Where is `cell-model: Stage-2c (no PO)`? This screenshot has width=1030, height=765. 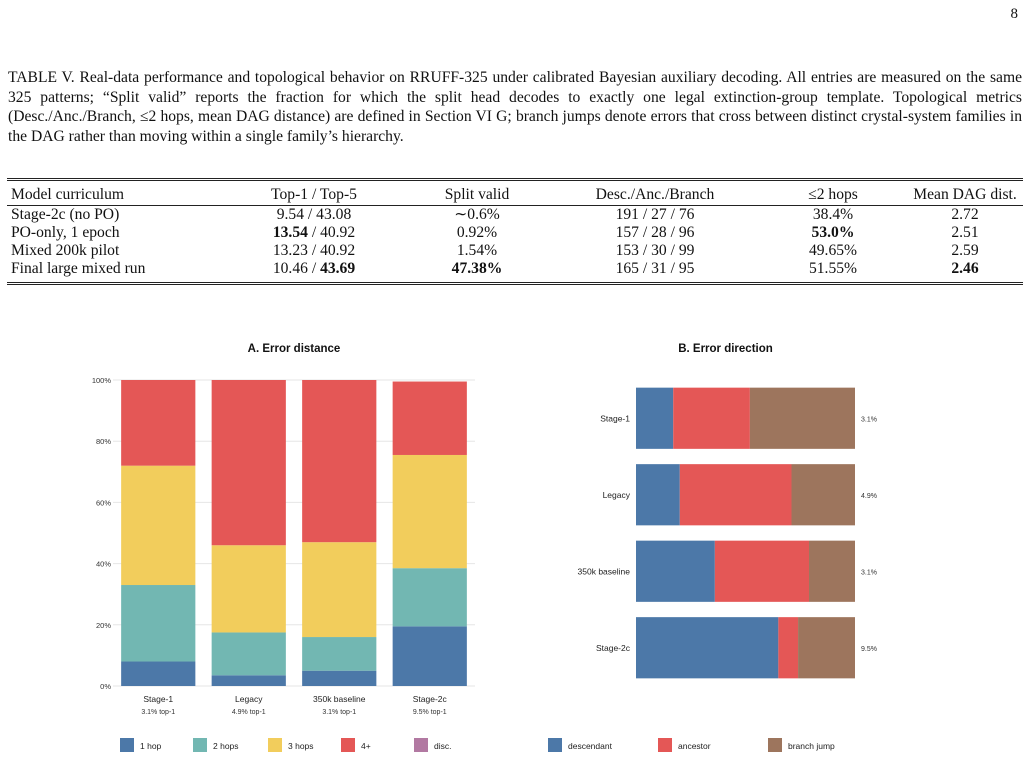
cell-model: Stage-2c (no PO) is located at coordinates (65, 214).